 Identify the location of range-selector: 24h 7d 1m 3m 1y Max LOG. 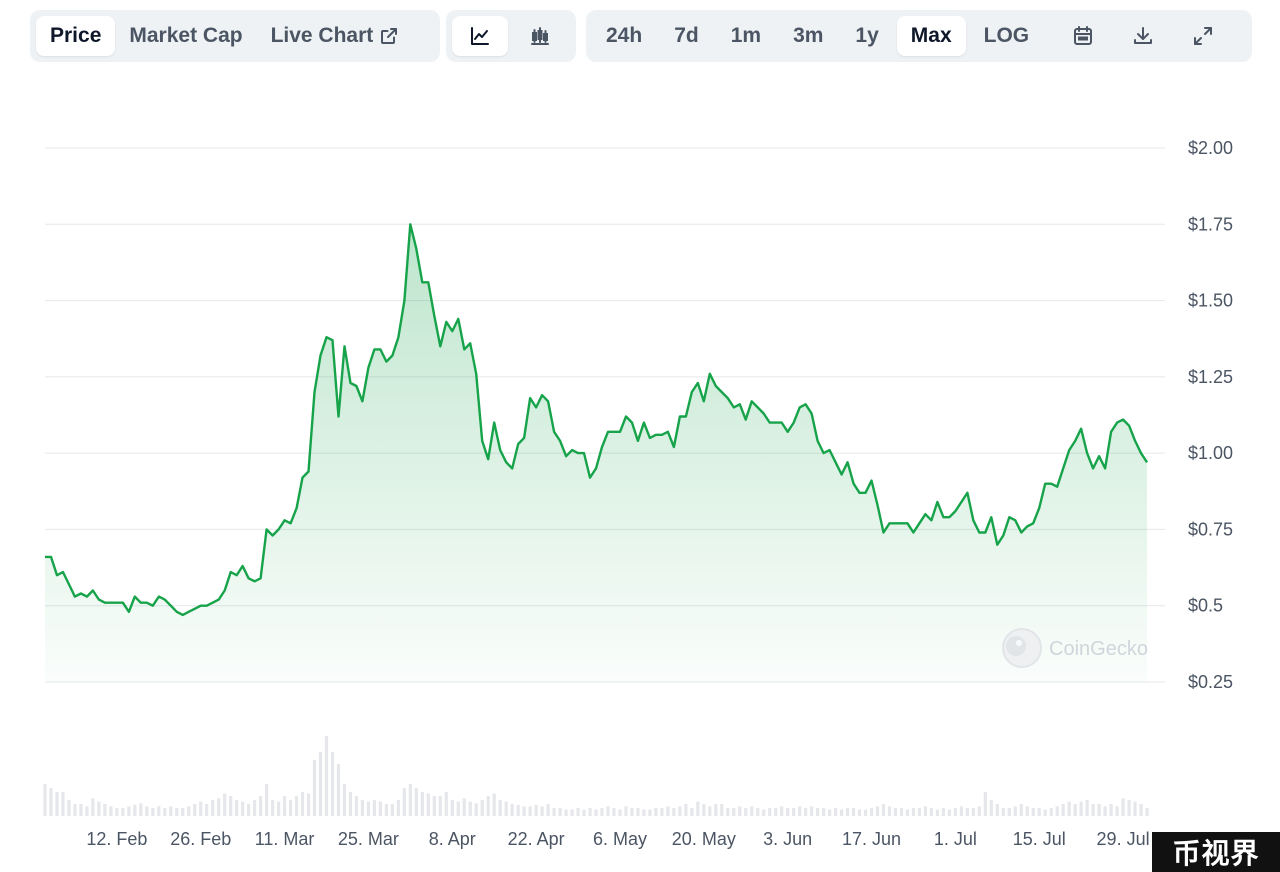
(919, 36).